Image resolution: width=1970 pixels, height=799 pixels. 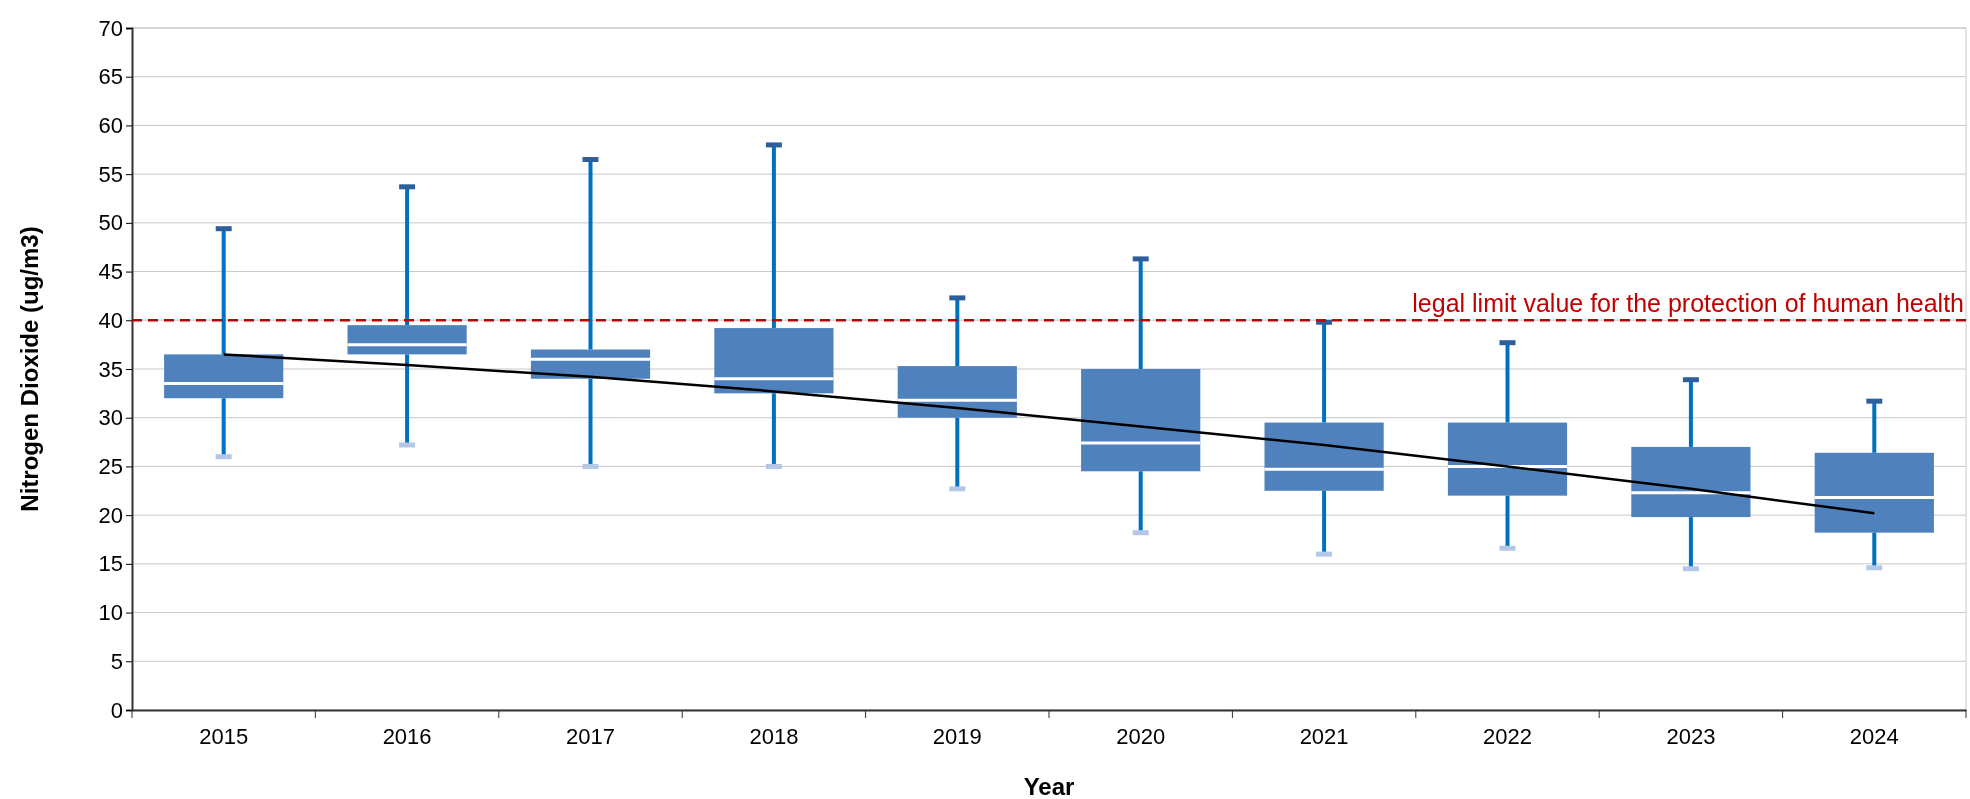 I want to click on y-axis-title: Nitrogen Dioxide (ug/m3), so click(x=29, y=369).